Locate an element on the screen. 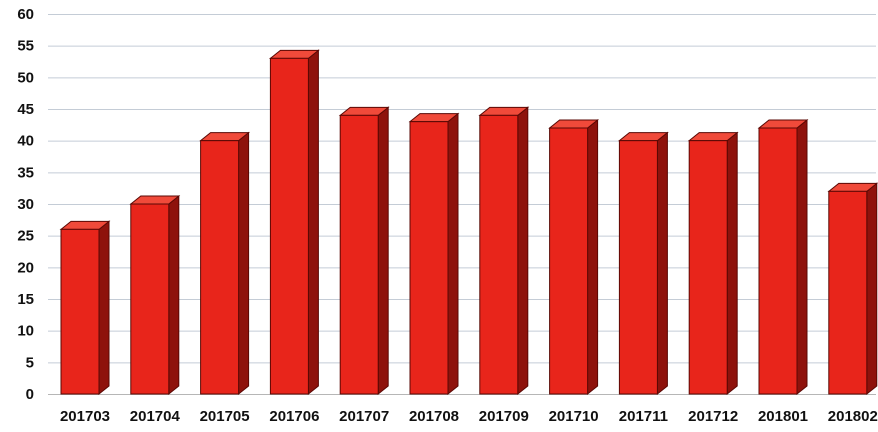 This screenshot has height=432, width=878. y-tick-label: 40 is located at coordinates (25, 141).